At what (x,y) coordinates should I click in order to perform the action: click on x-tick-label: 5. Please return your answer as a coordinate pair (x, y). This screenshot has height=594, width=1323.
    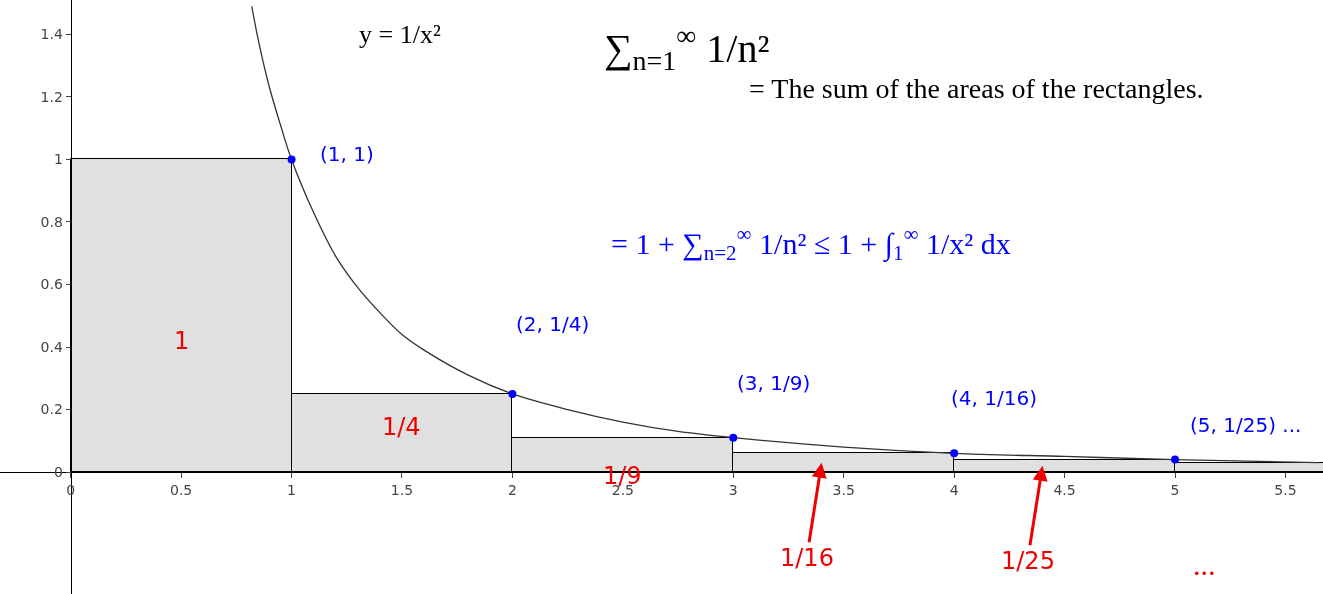
    Looking at the image, I should click on (1175, 489).